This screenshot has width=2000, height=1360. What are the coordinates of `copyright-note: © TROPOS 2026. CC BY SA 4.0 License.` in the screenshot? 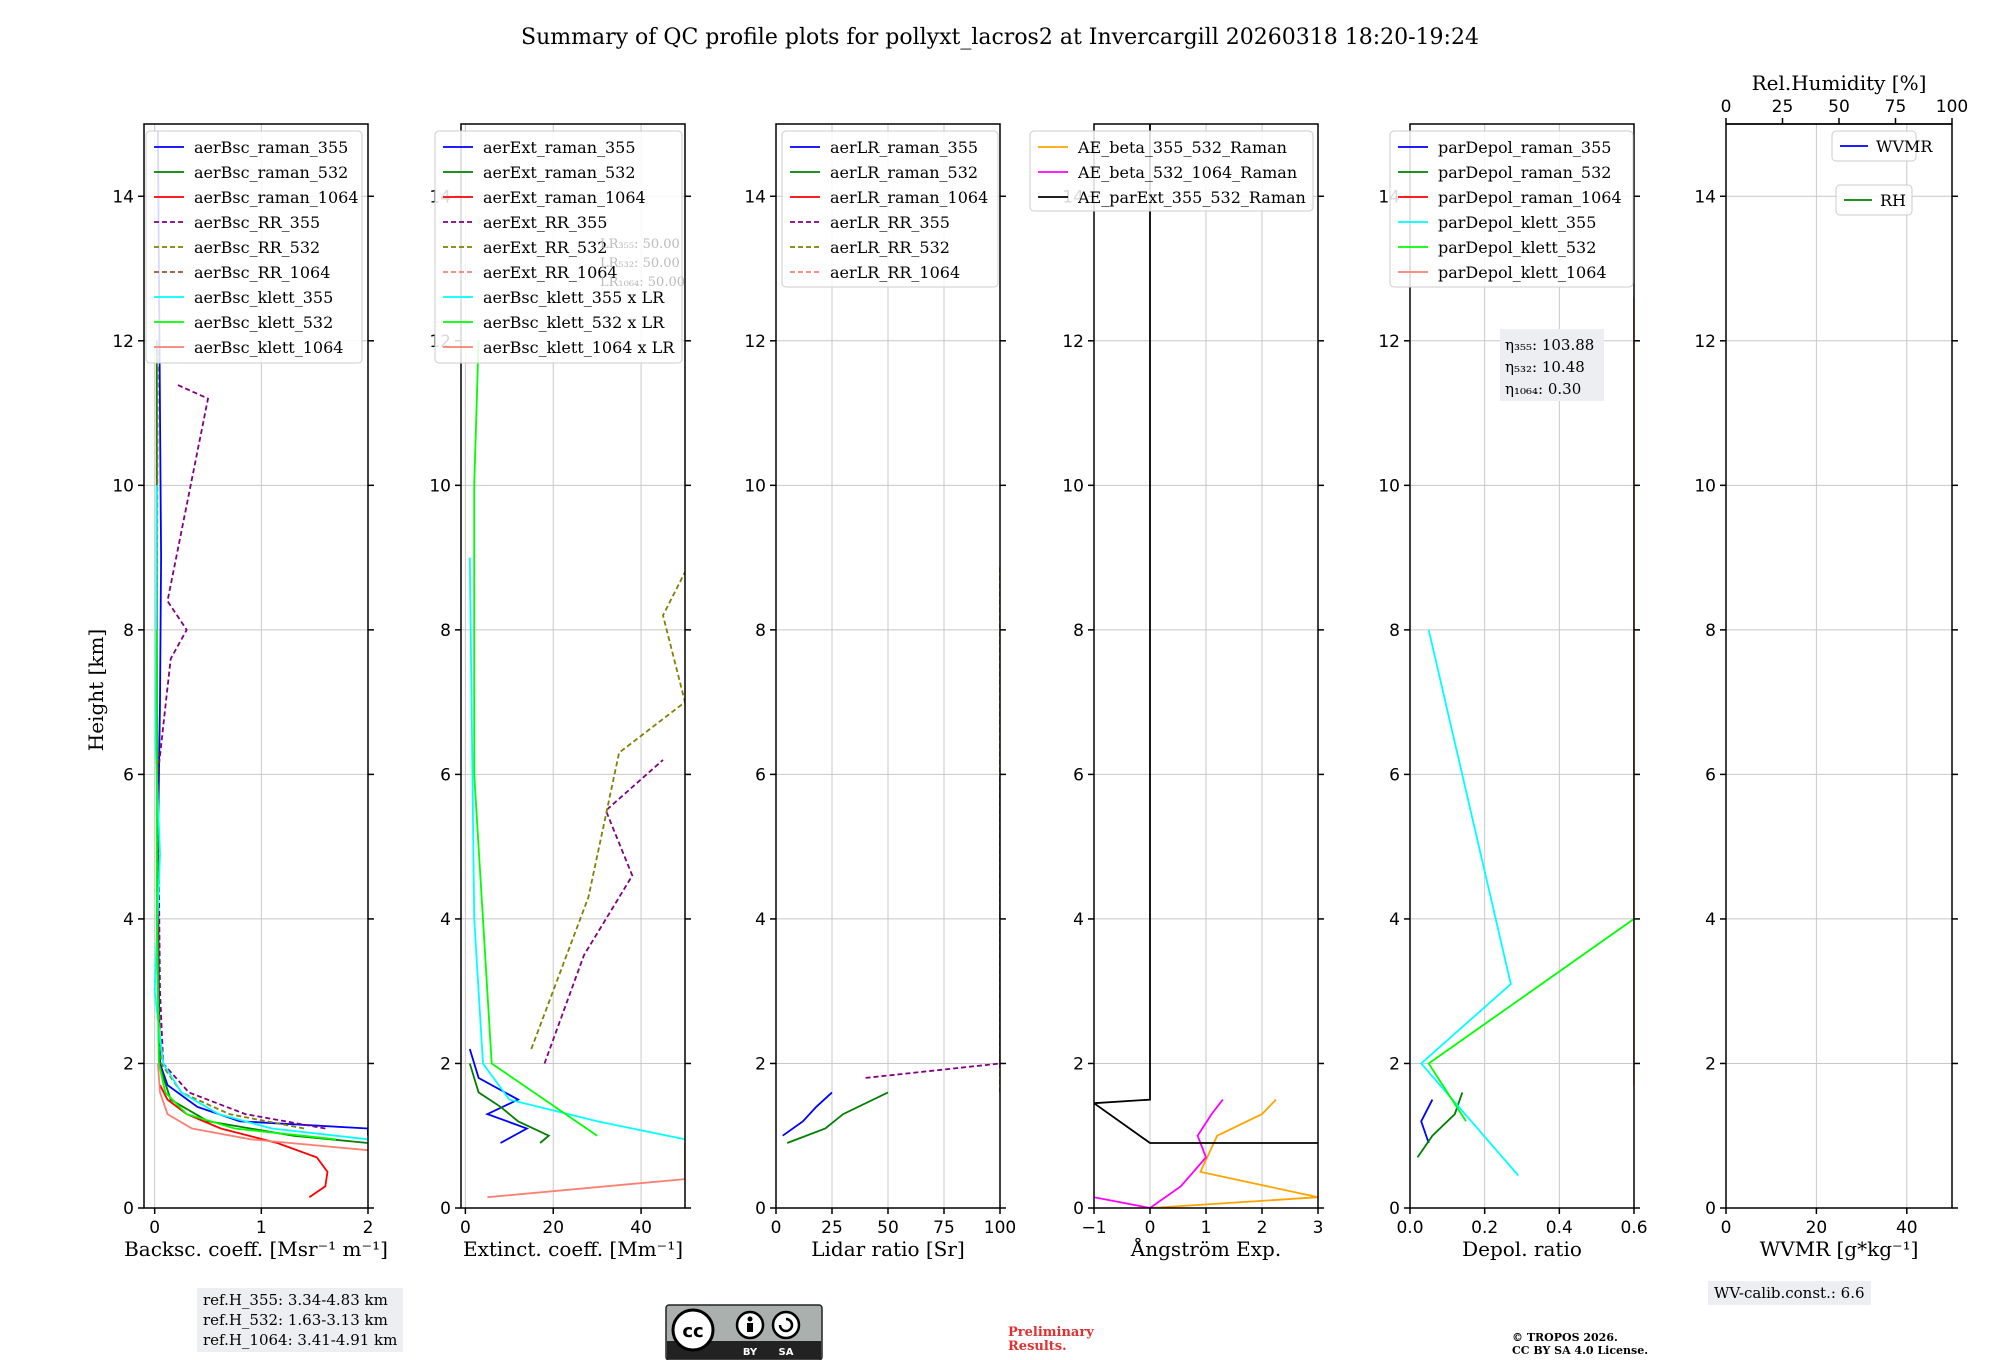 It's located at (1580, 1344).